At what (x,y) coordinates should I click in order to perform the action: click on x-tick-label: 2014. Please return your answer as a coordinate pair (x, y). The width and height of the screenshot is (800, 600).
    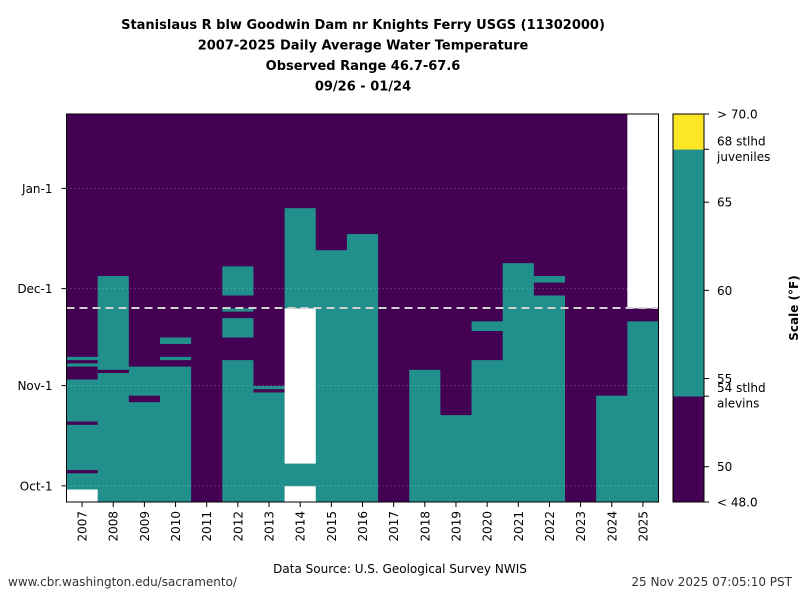
    Looking at the image, I should click on (301, 526).